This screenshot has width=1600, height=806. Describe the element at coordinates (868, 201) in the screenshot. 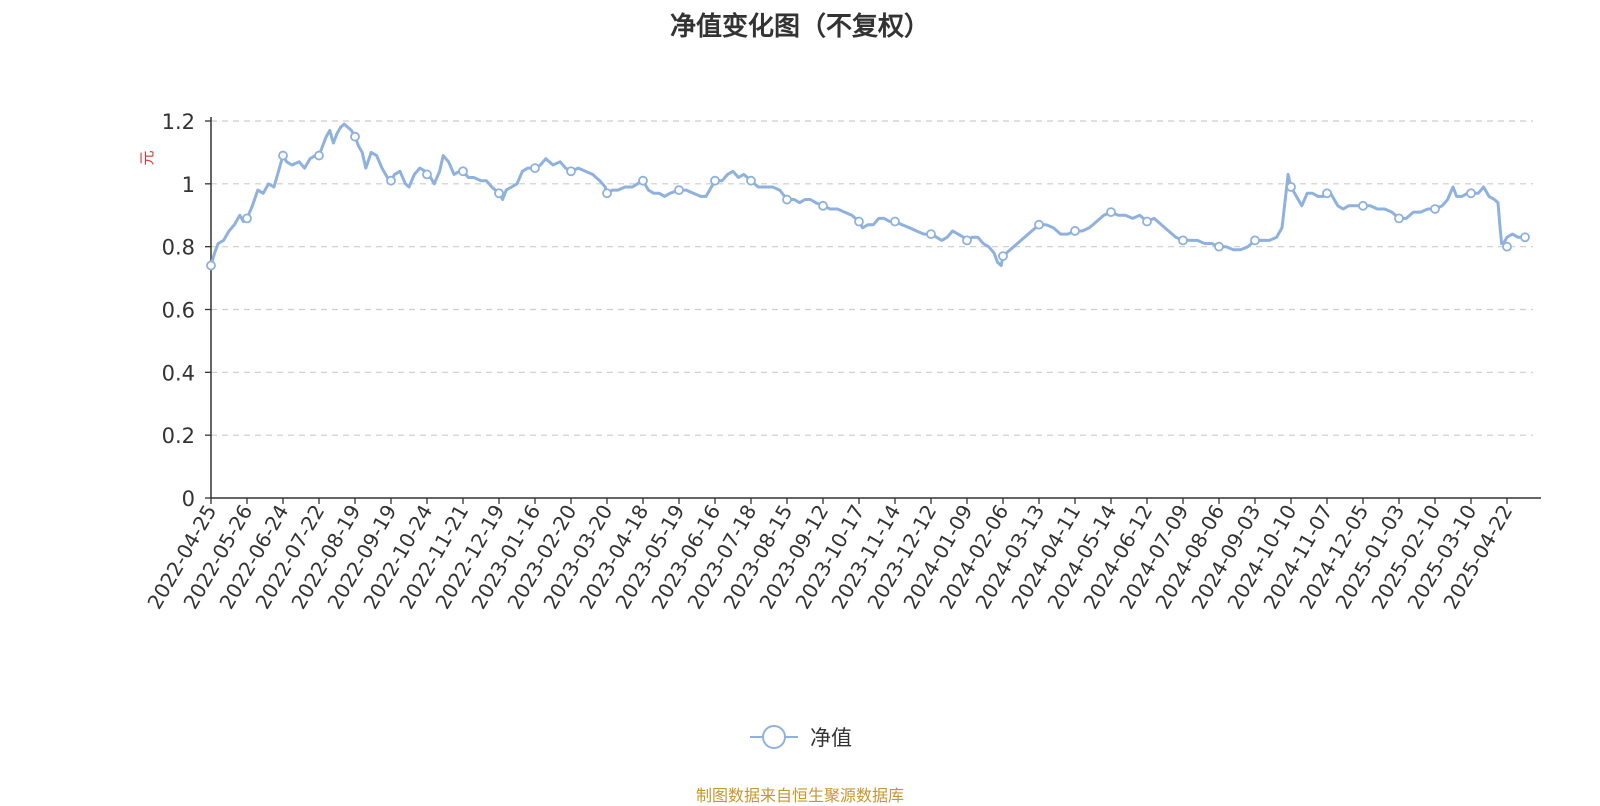

I see `series-markers` at that location.